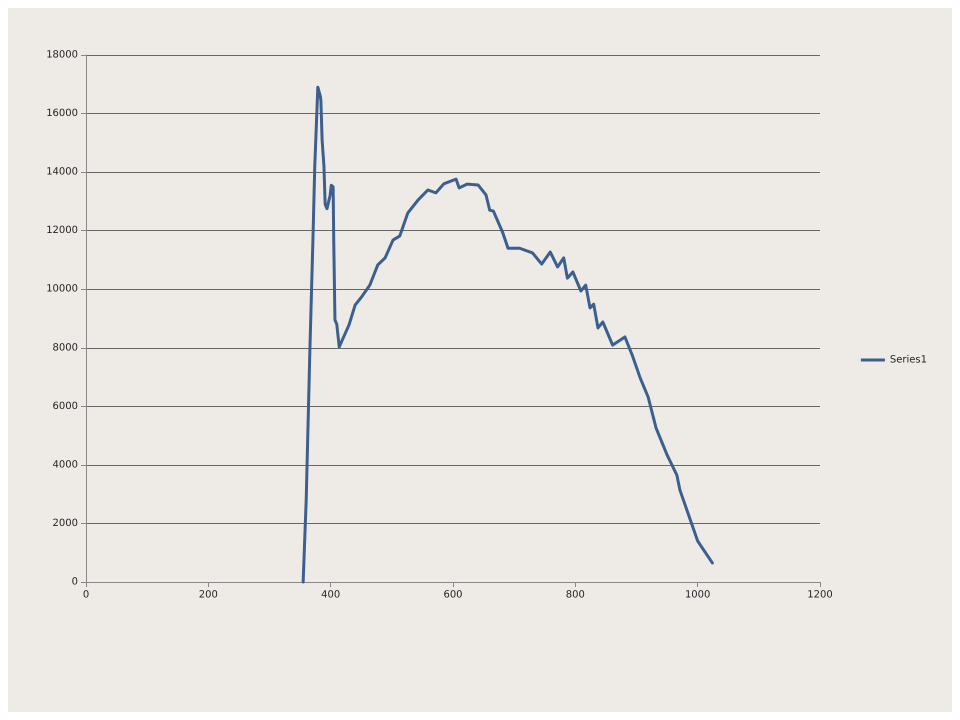 The image size is (960, 720). I want to click on legend-label: Series1, so click(909, 360).